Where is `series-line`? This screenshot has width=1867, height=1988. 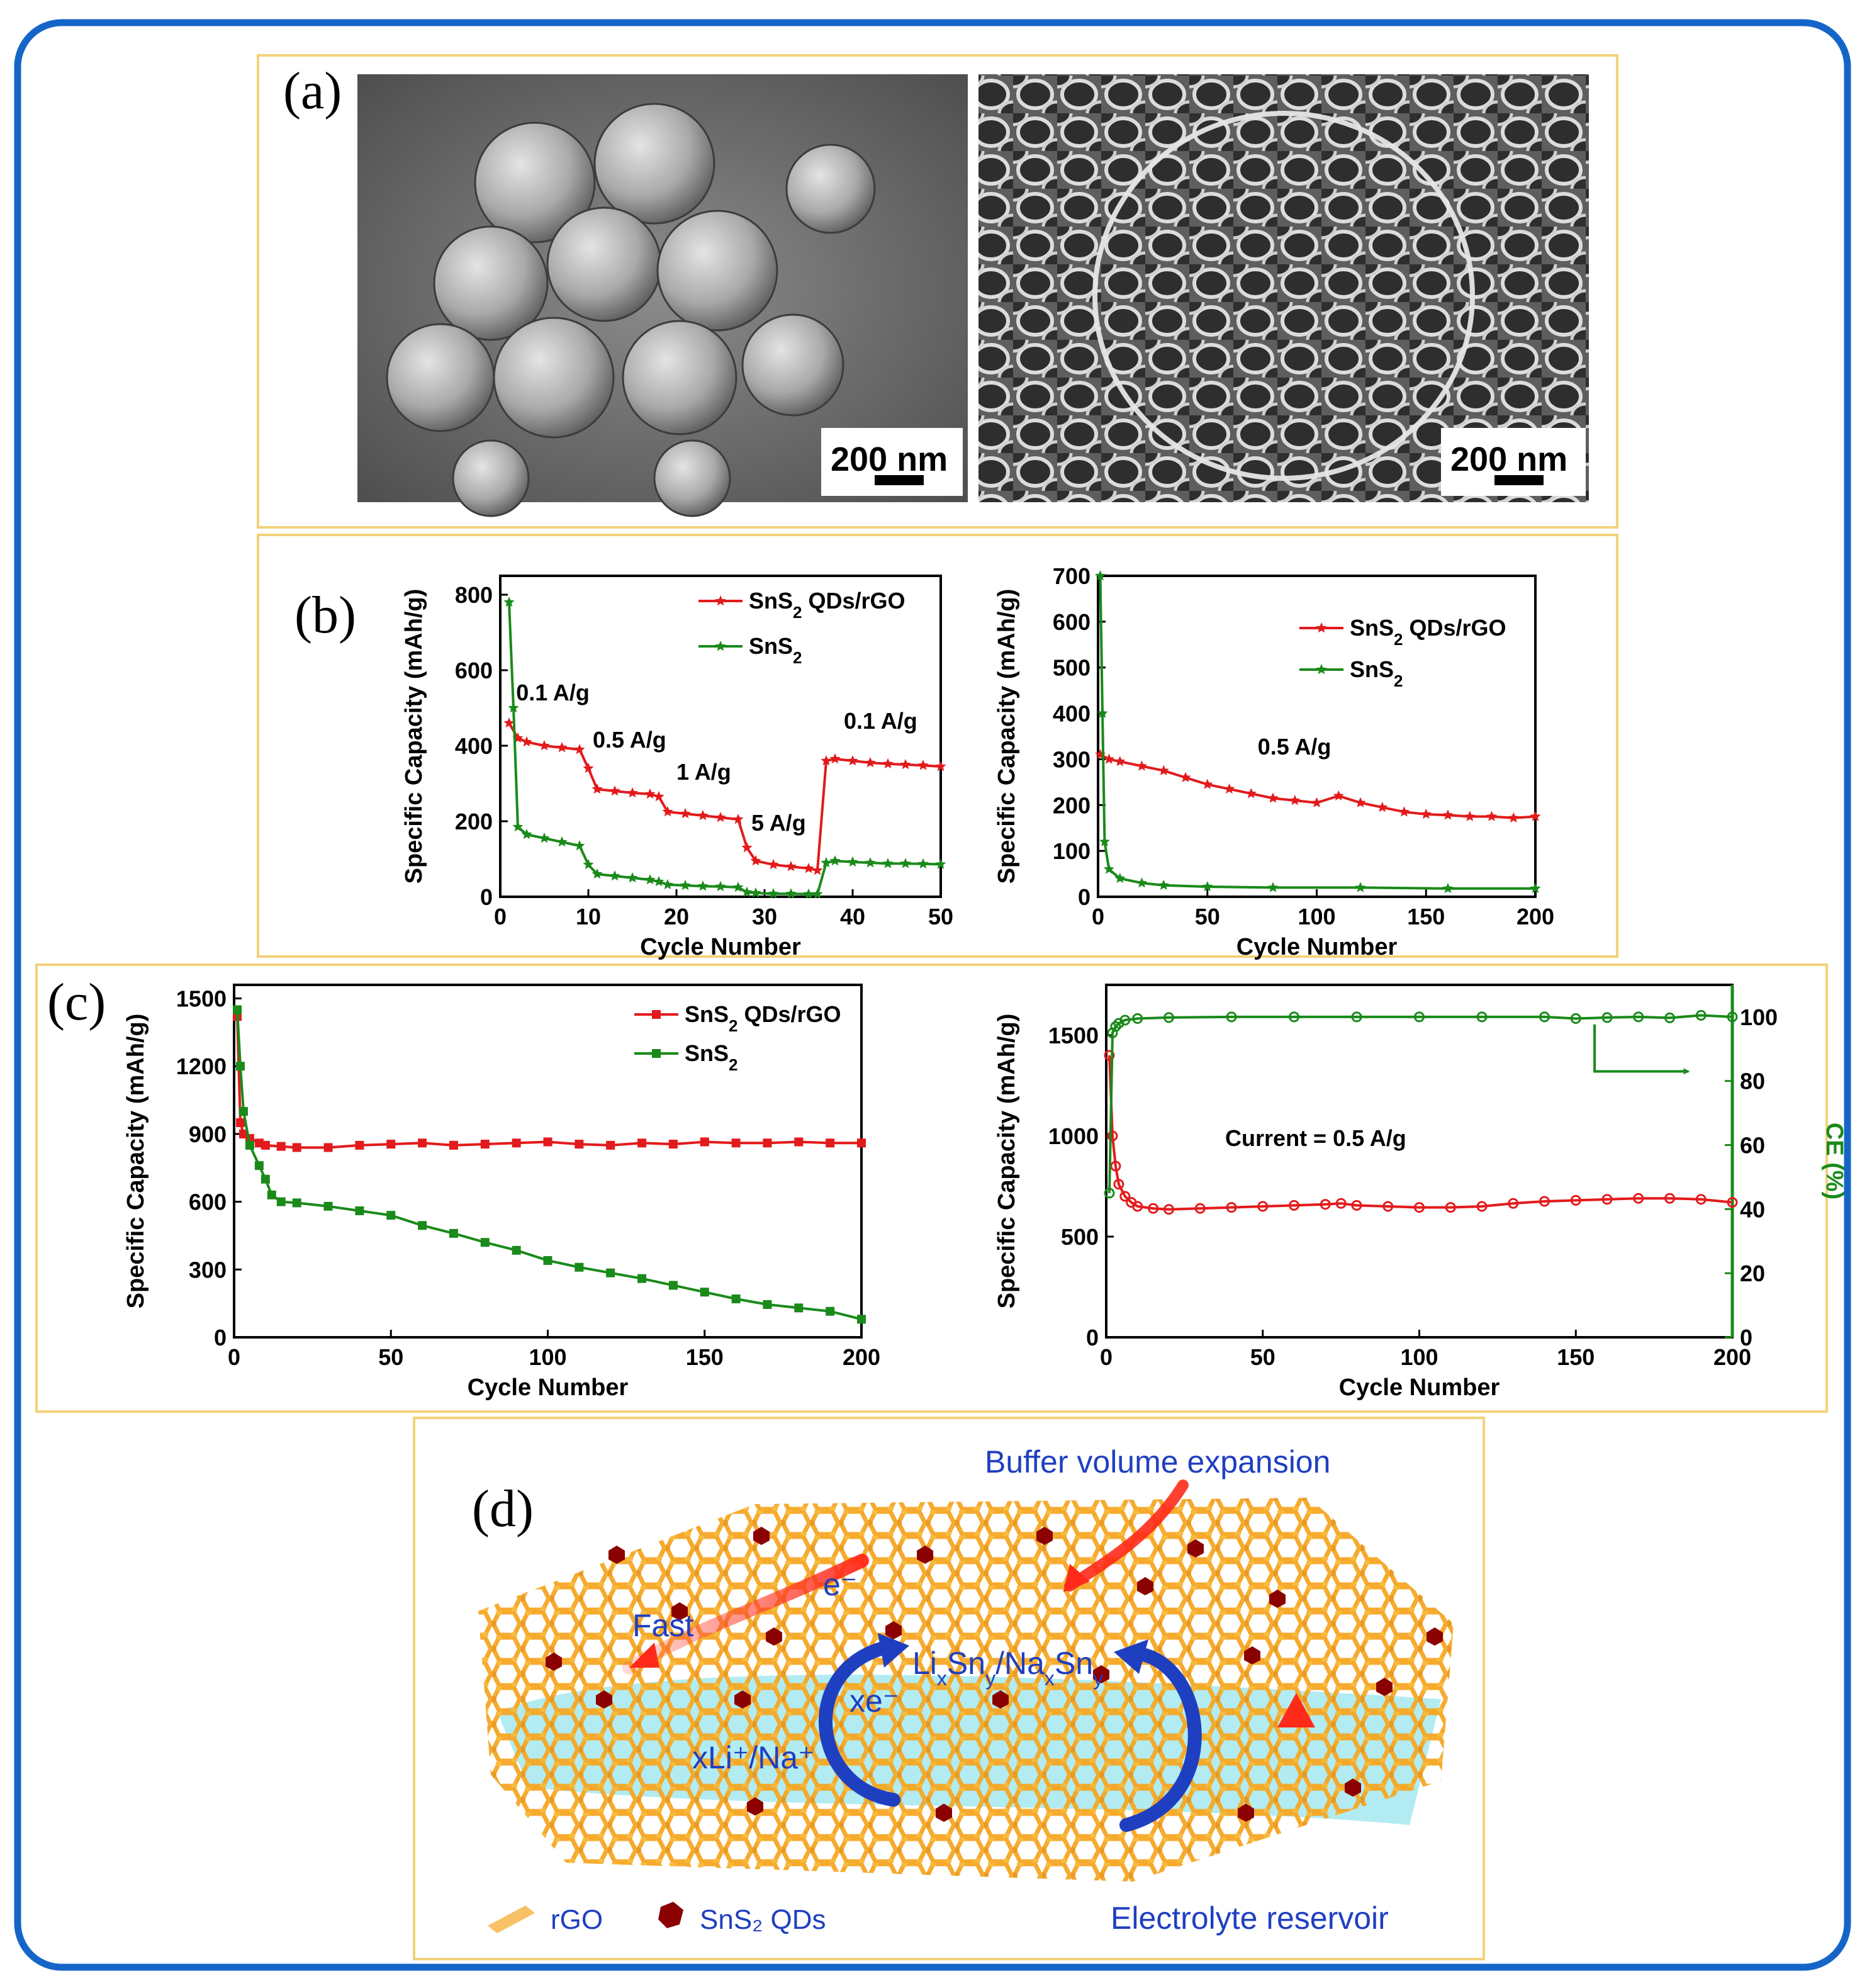 series-line is located at coordinates (1421, 1104).